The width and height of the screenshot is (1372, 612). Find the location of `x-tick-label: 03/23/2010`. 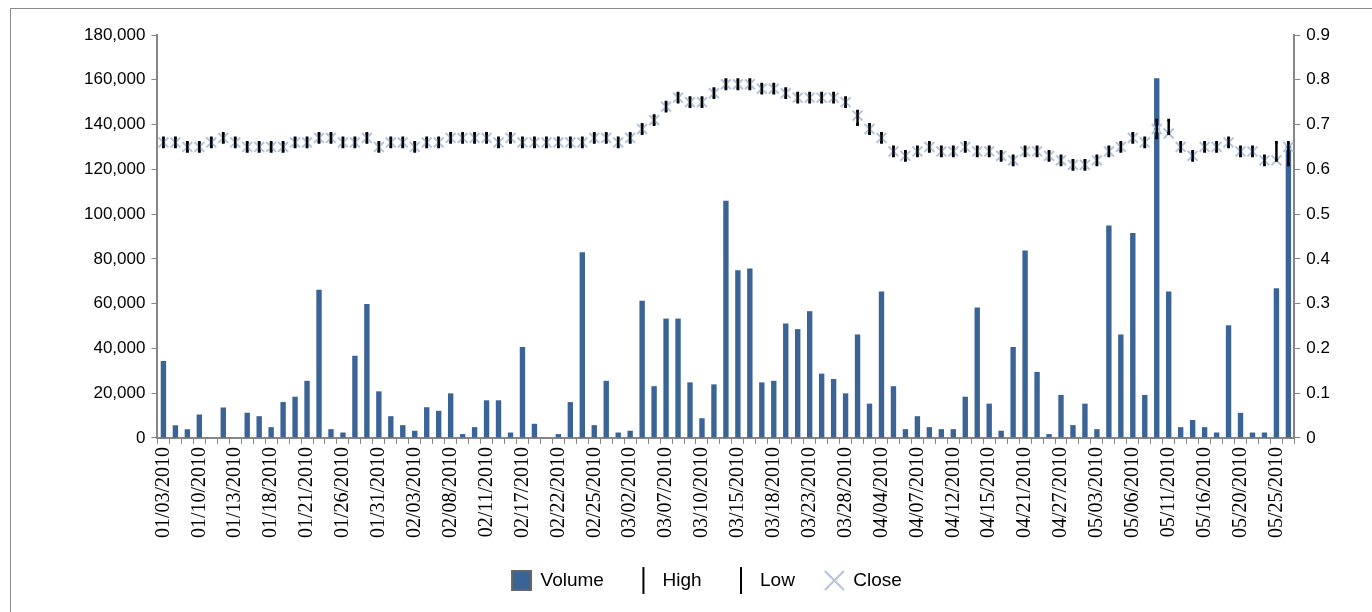

x-tick-label: 03/23/2010 is located at coordinates (807, 492).